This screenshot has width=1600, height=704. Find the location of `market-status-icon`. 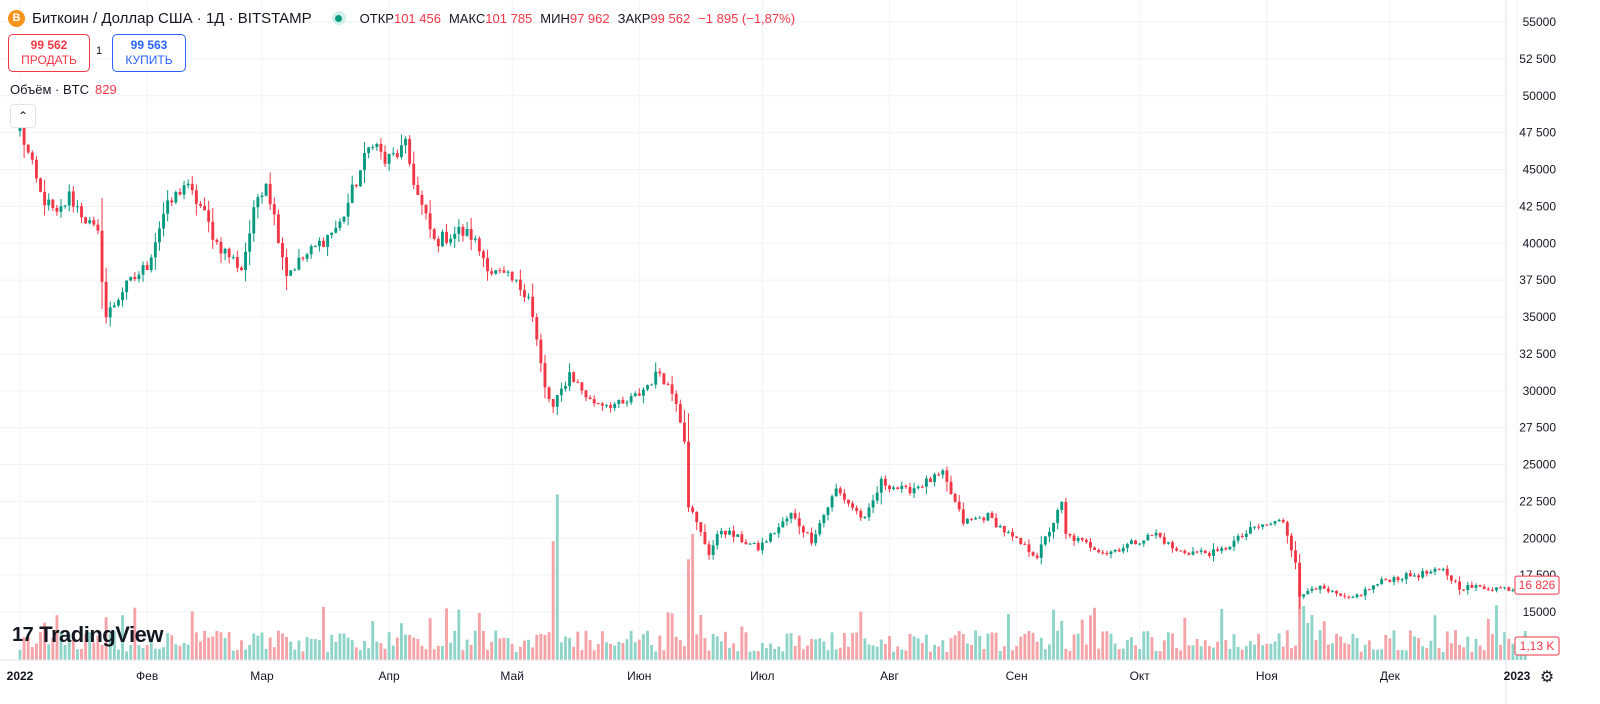

market-status-icon is located at coordinates (338, 18).